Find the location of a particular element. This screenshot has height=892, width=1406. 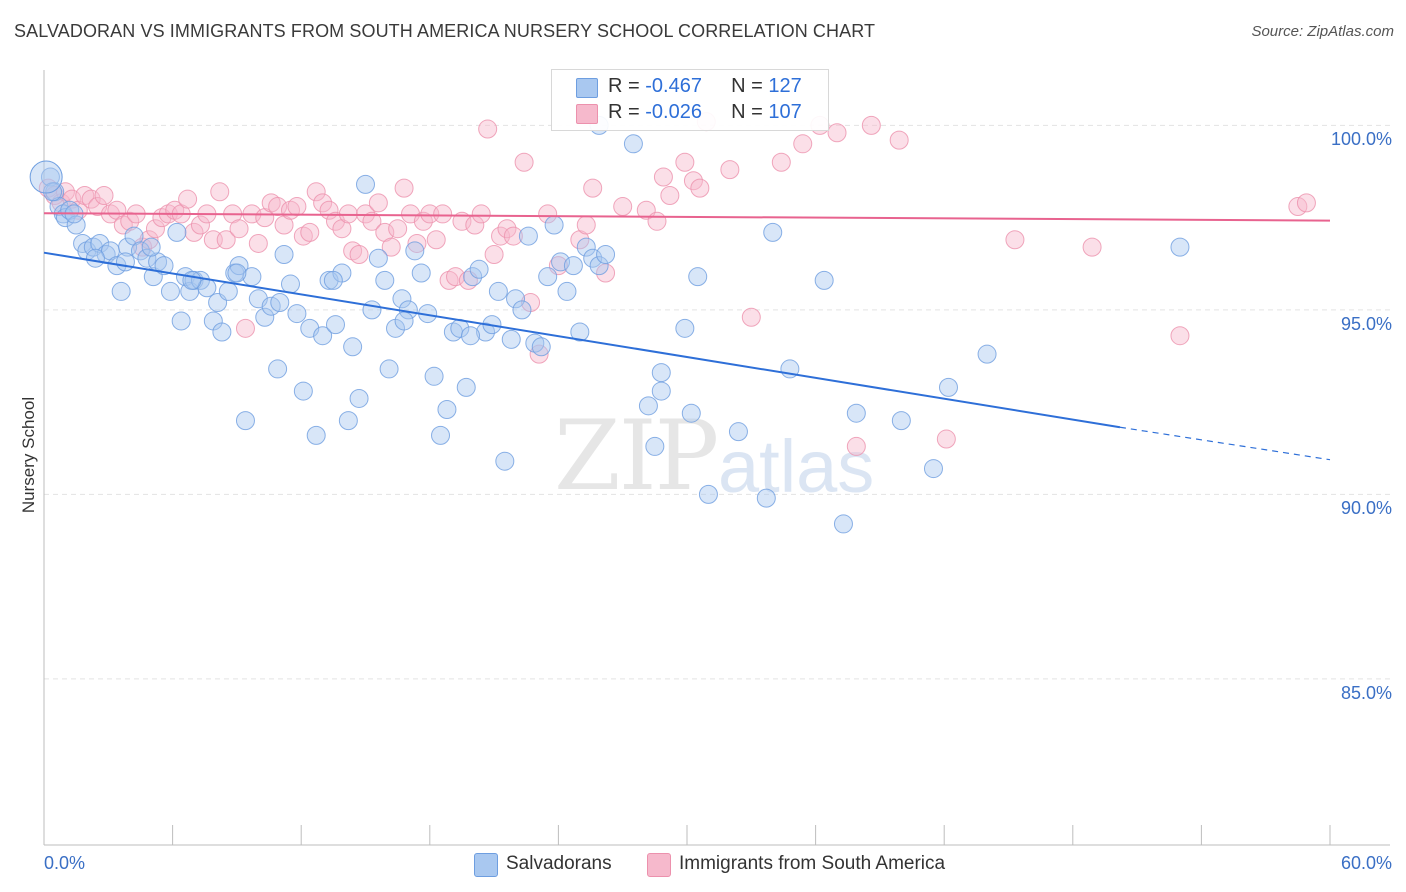

y-tick-label: 85.0% is located at coordinates (1366, 692).